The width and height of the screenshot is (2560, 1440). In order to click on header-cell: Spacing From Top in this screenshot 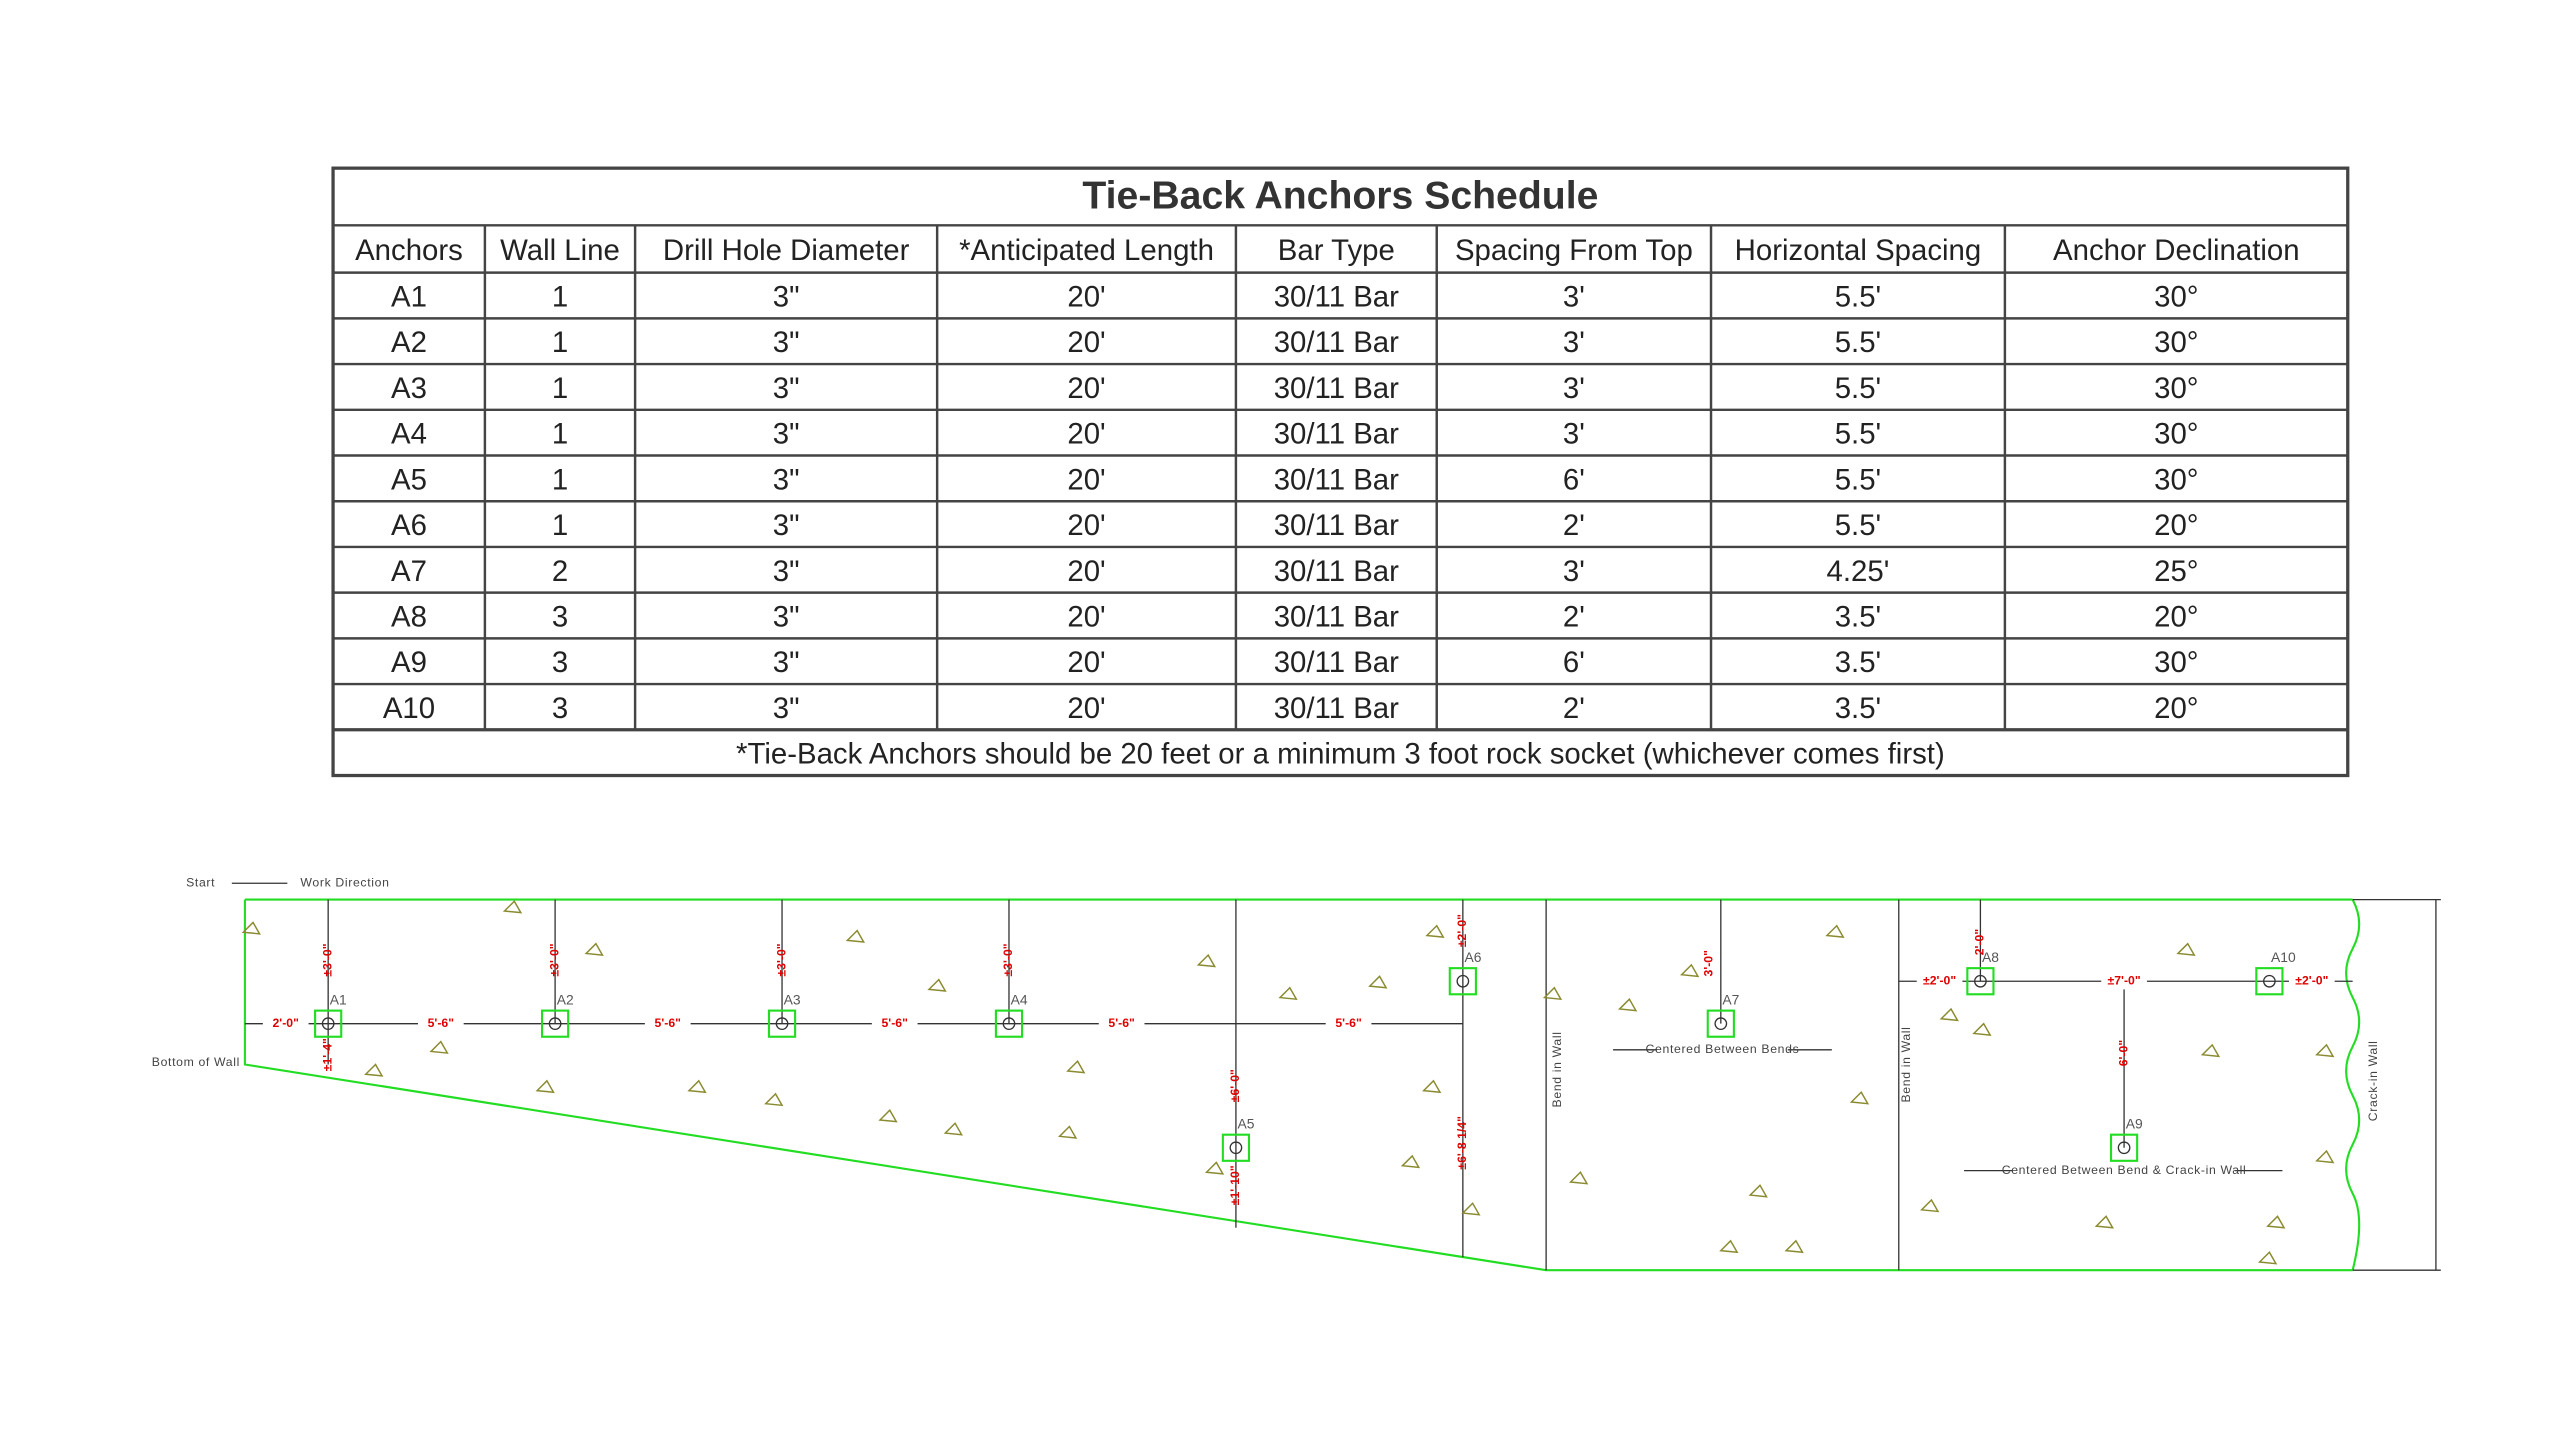, I will do `click(1574, 250)`.